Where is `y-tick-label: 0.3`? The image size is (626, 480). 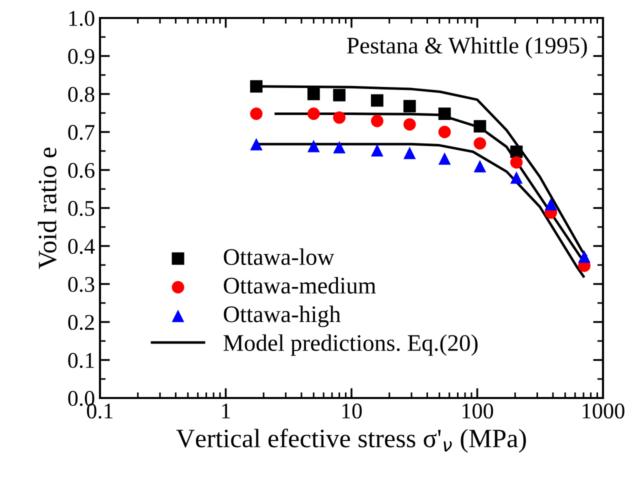 y-tick-label: 0.3 is located at coordinates (81, 284).